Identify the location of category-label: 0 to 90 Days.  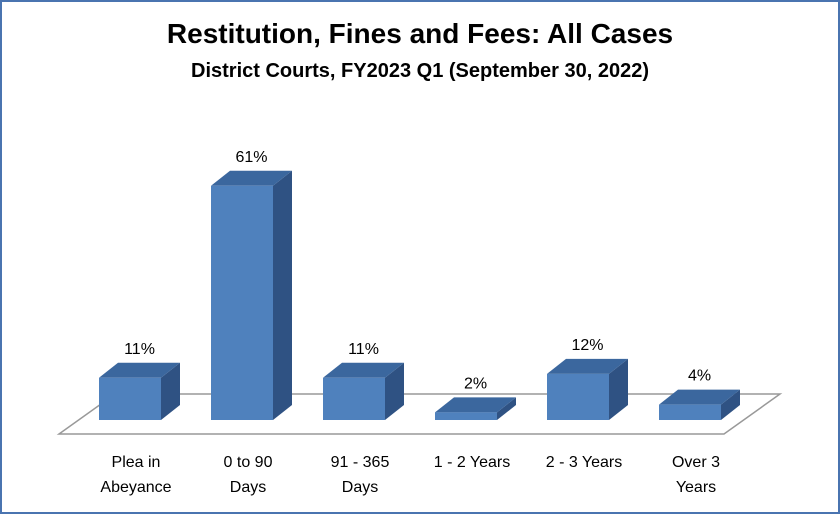
(248, 475).